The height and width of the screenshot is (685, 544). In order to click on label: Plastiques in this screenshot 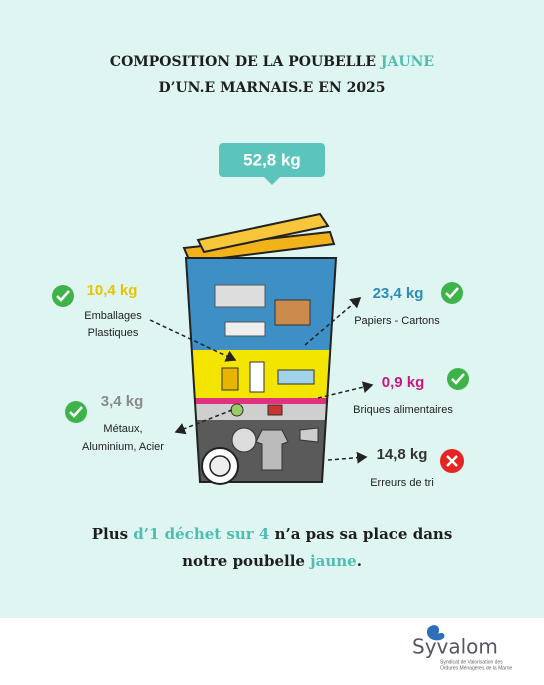, I will do `click(113, 333)`.